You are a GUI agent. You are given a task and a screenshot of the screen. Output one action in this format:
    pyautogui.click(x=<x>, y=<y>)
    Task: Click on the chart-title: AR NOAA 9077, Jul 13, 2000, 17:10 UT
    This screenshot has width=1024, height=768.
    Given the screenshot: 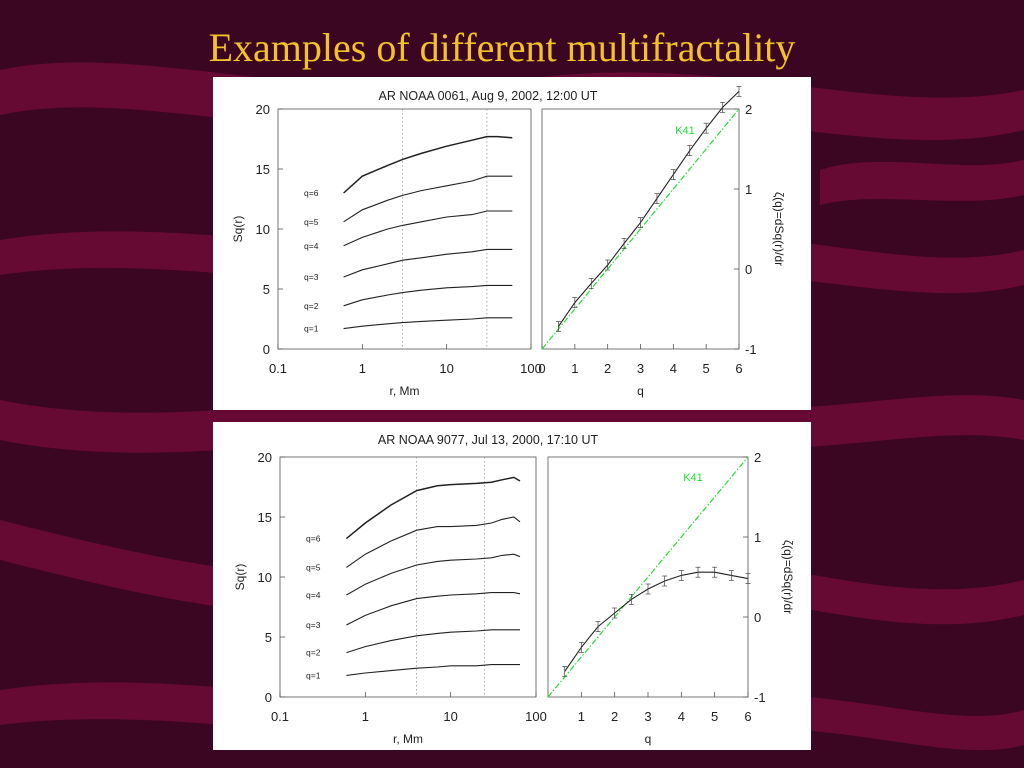 What is the action you would take?
    pyautogui.click(x=488, y=440)
    